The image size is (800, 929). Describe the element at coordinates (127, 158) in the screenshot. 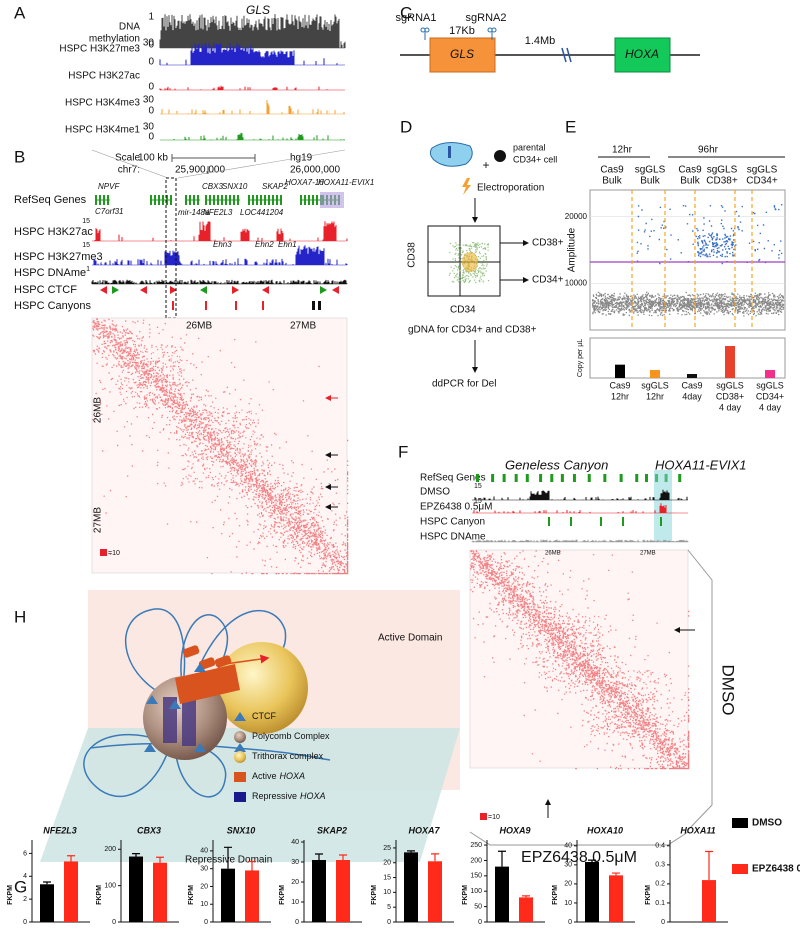

I see `scale-text: Scale` at that location.